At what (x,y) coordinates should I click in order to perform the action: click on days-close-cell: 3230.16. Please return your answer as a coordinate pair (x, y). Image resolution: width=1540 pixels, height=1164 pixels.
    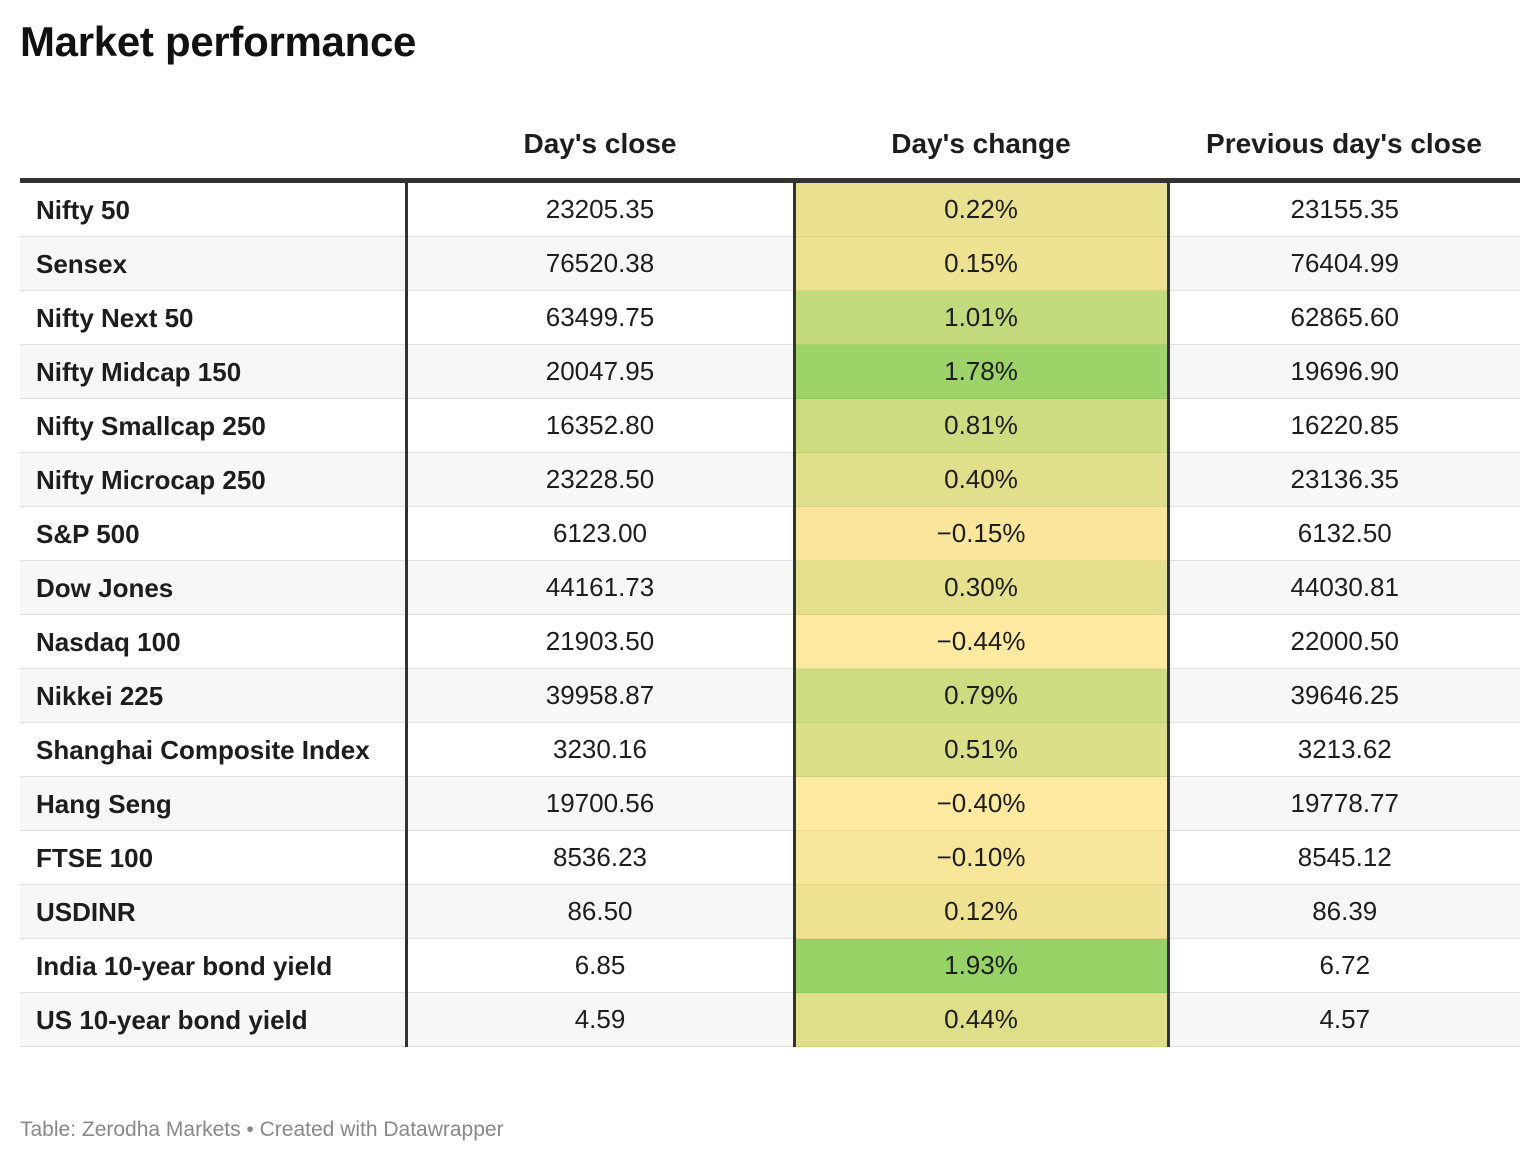
    Looking at the image, I should click on (601, 749).